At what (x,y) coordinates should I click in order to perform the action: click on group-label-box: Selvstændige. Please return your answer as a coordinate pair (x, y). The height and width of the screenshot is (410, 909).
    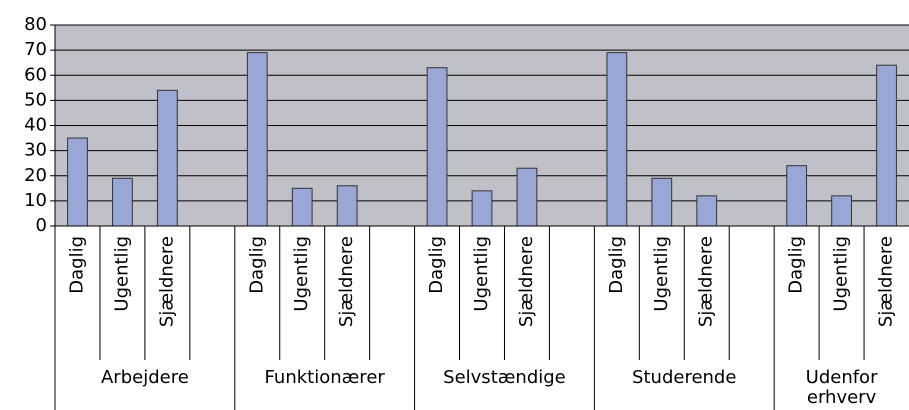
    Looking at the image, I should click on (504, 378).